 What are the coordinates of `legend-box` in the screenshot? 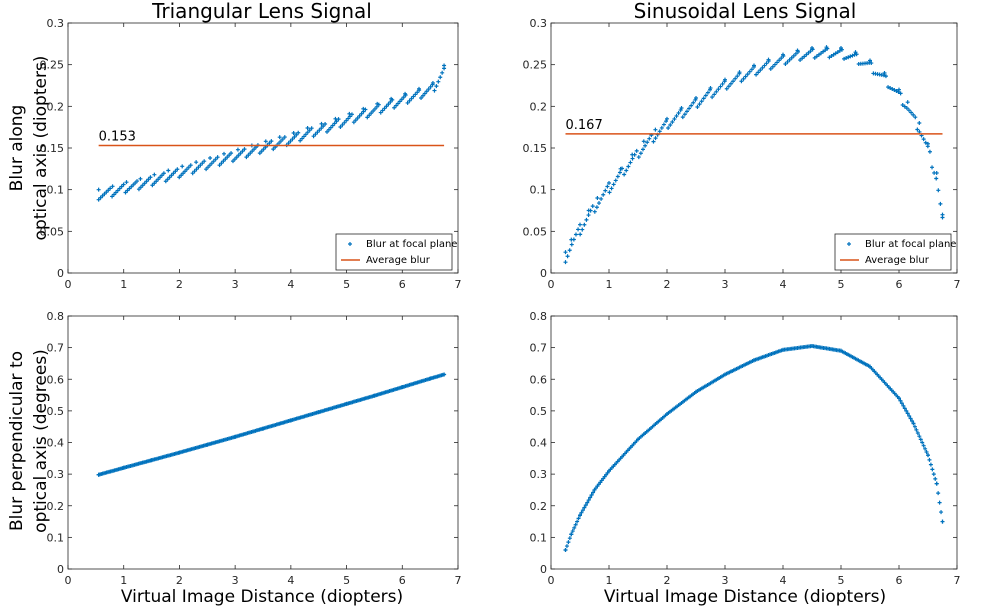 It's located at (893, 252).